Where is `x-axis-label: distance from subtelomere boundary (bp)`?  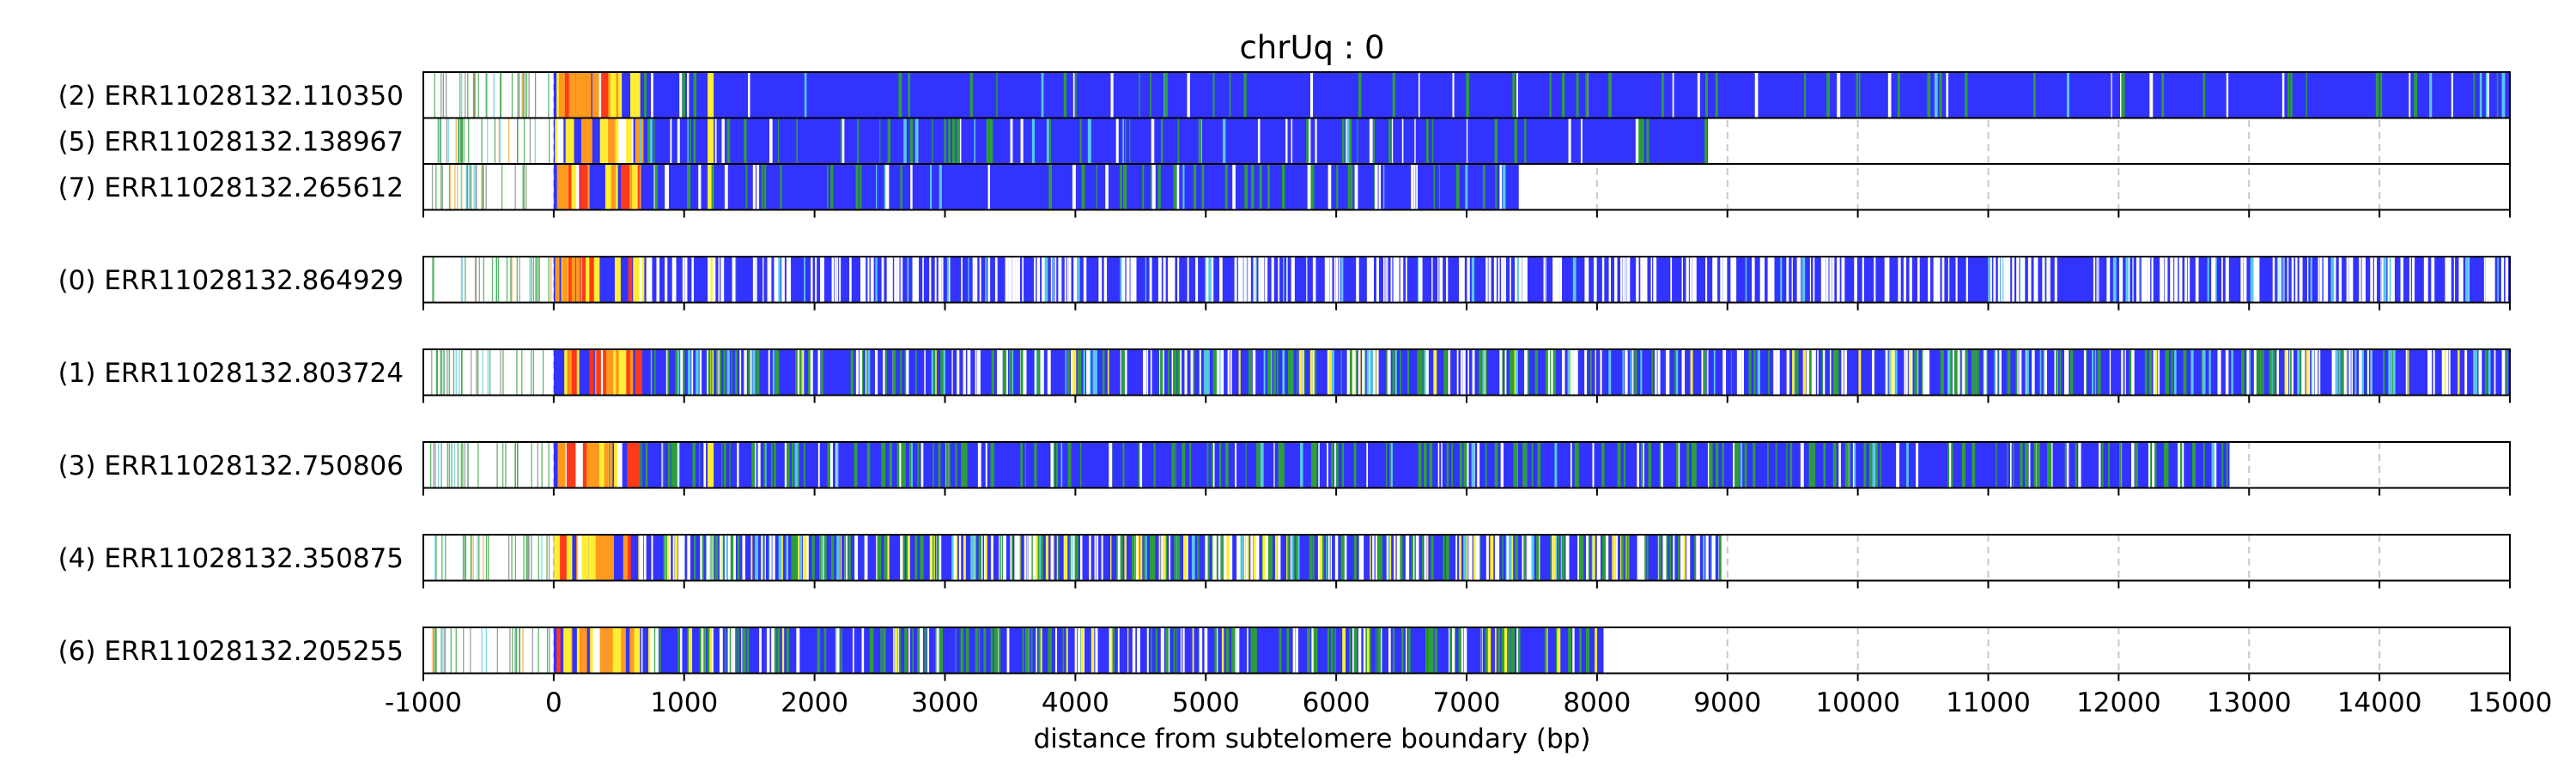
x-axis-label: distance from subtelomere boundary (bp) is located at coordinates (1312, 738).